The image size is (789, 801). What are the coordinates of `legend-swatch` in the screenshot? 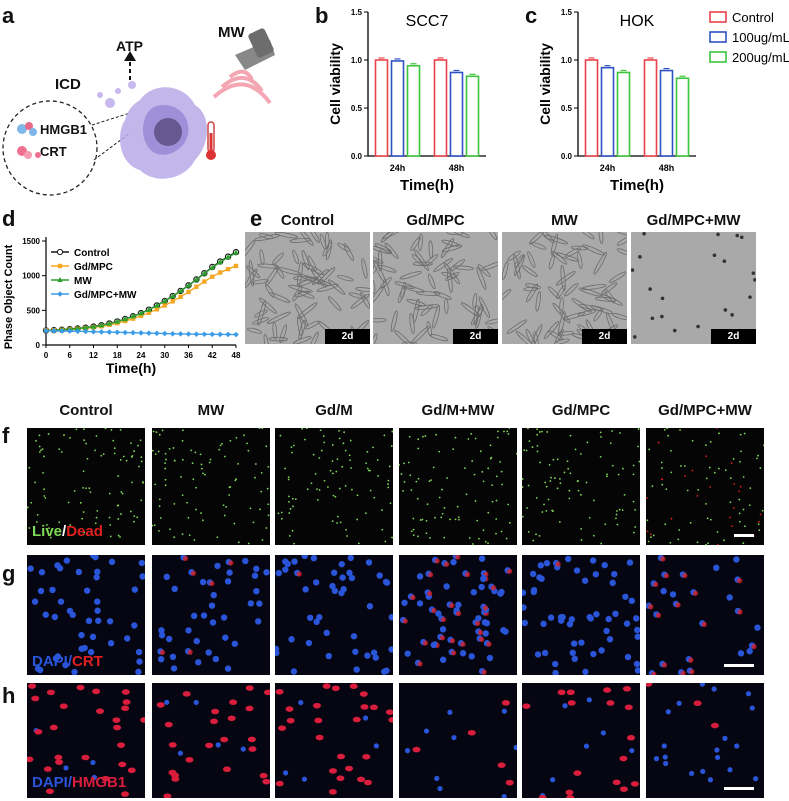 It's located at (718, 37).